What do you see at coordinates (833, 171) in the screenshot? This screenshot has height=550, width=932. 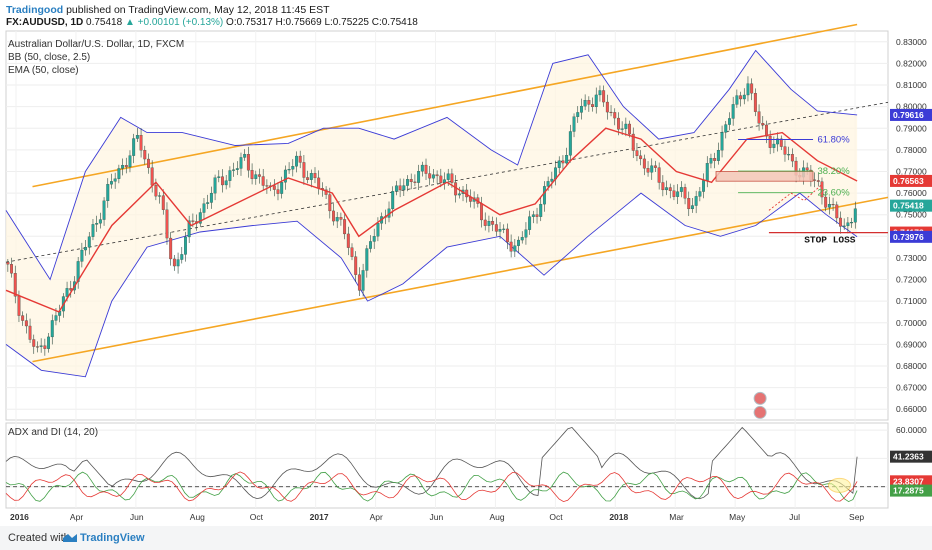 I see `fib-level-label: 38.20%` at bounding box center [833, 171].